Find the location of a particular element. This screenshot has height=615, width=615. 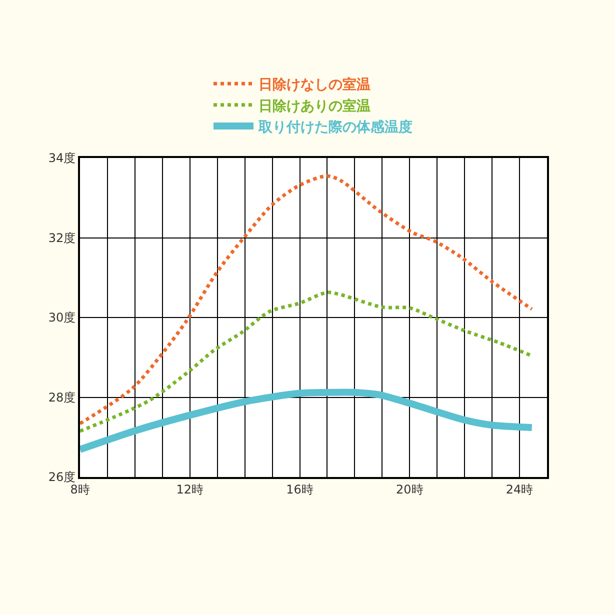

x-tick-label: 12時 is located at coordinates (190, 489).